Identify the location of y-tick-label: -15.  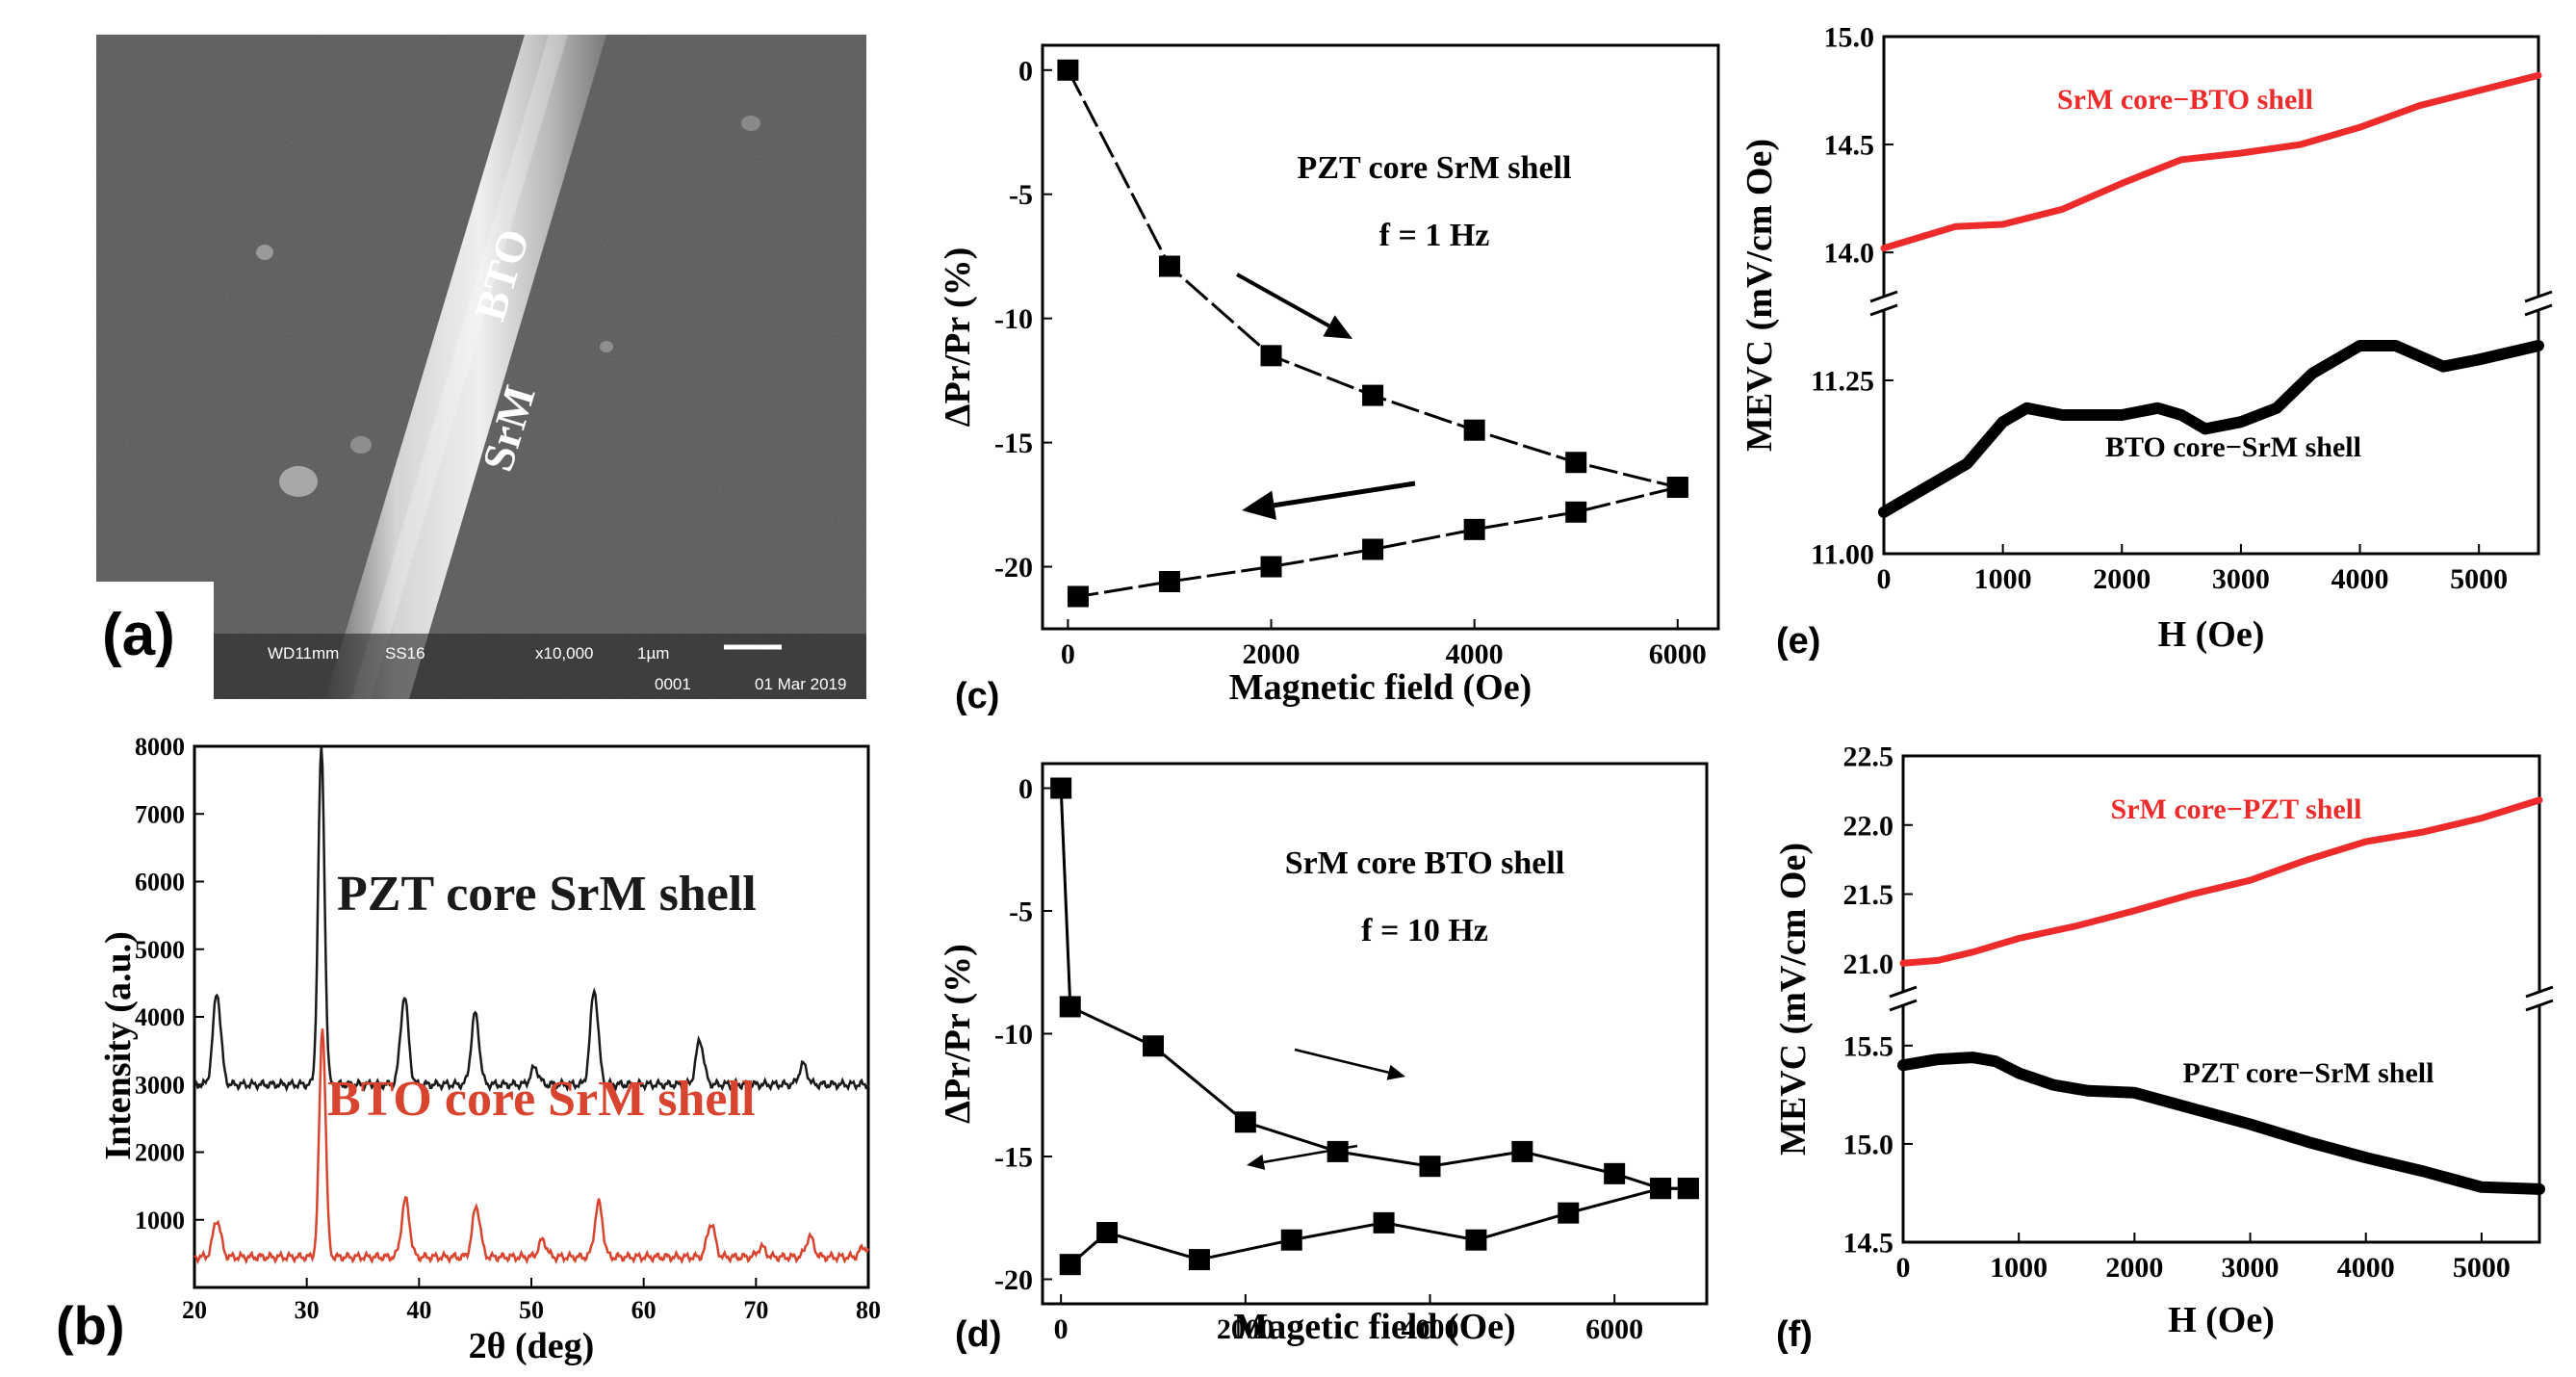
(1013, 443).